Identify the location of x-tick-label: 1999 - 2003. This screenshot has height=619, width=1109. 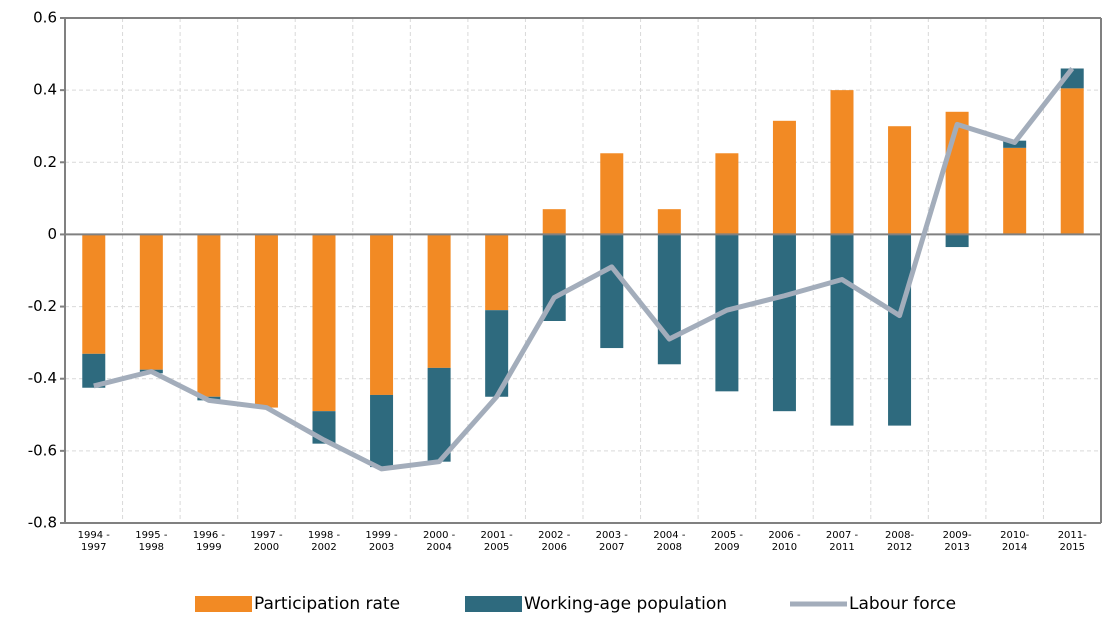
(381, 541).